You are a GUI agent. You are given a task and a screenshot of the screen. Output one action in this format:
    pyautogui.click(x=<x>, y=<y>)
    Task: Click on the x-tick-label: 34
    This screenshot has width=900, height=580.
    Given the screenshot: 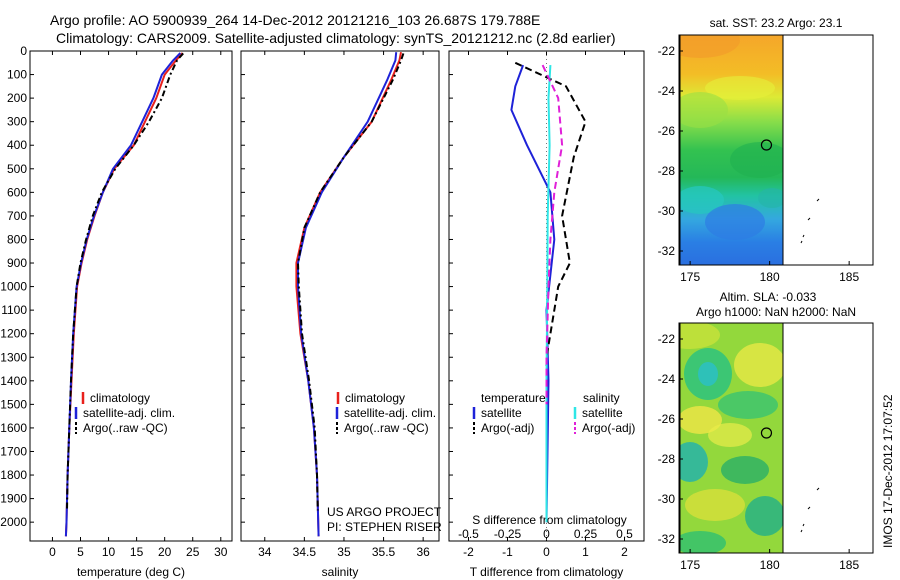 What is the action you would take?
    pyautogui.click(x=265, y=552)
    